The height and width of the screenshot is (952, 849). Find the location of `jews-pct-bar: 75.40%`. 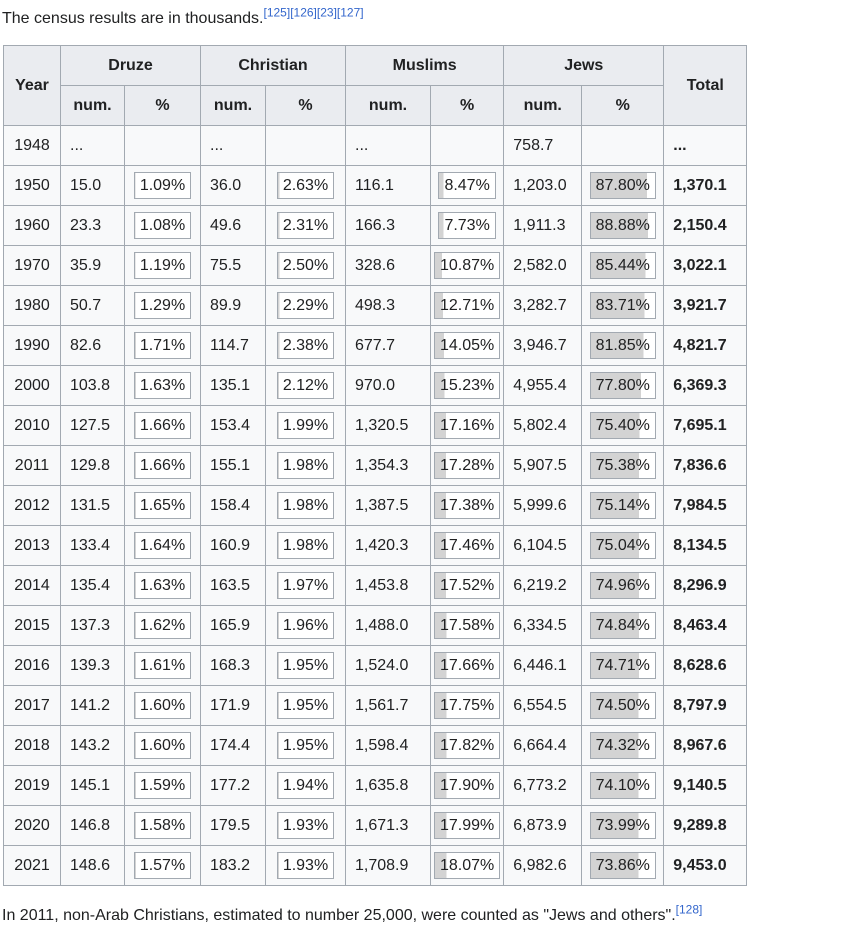

jews-pct-bar: 75.40% is located at coordinates (622, 425).